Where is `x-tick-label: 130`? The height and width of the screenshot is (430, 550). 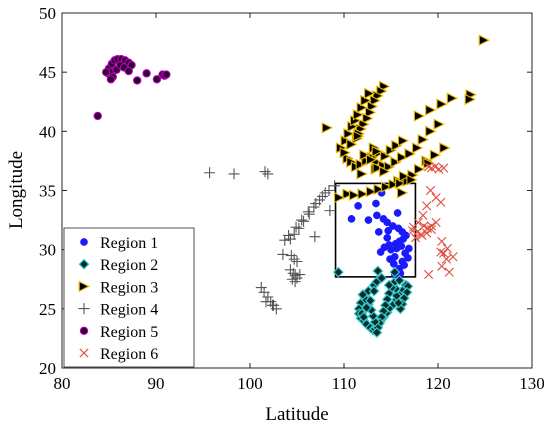
x-tick-label: 130 is located at coordinates (532, 383).